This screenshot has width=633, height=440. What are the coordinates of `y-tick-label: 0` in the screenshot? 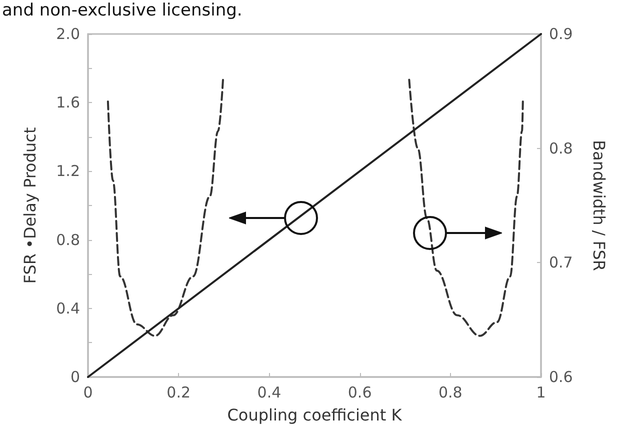 It's located at (75, 377).